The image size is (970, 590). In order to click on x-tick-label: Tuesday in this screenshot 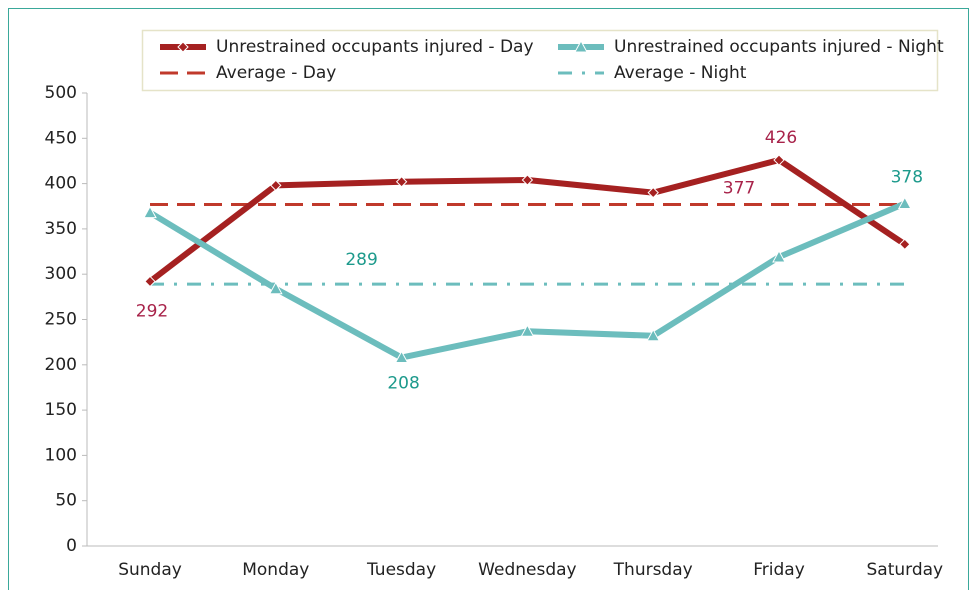, I will do `click(401, 570)`.